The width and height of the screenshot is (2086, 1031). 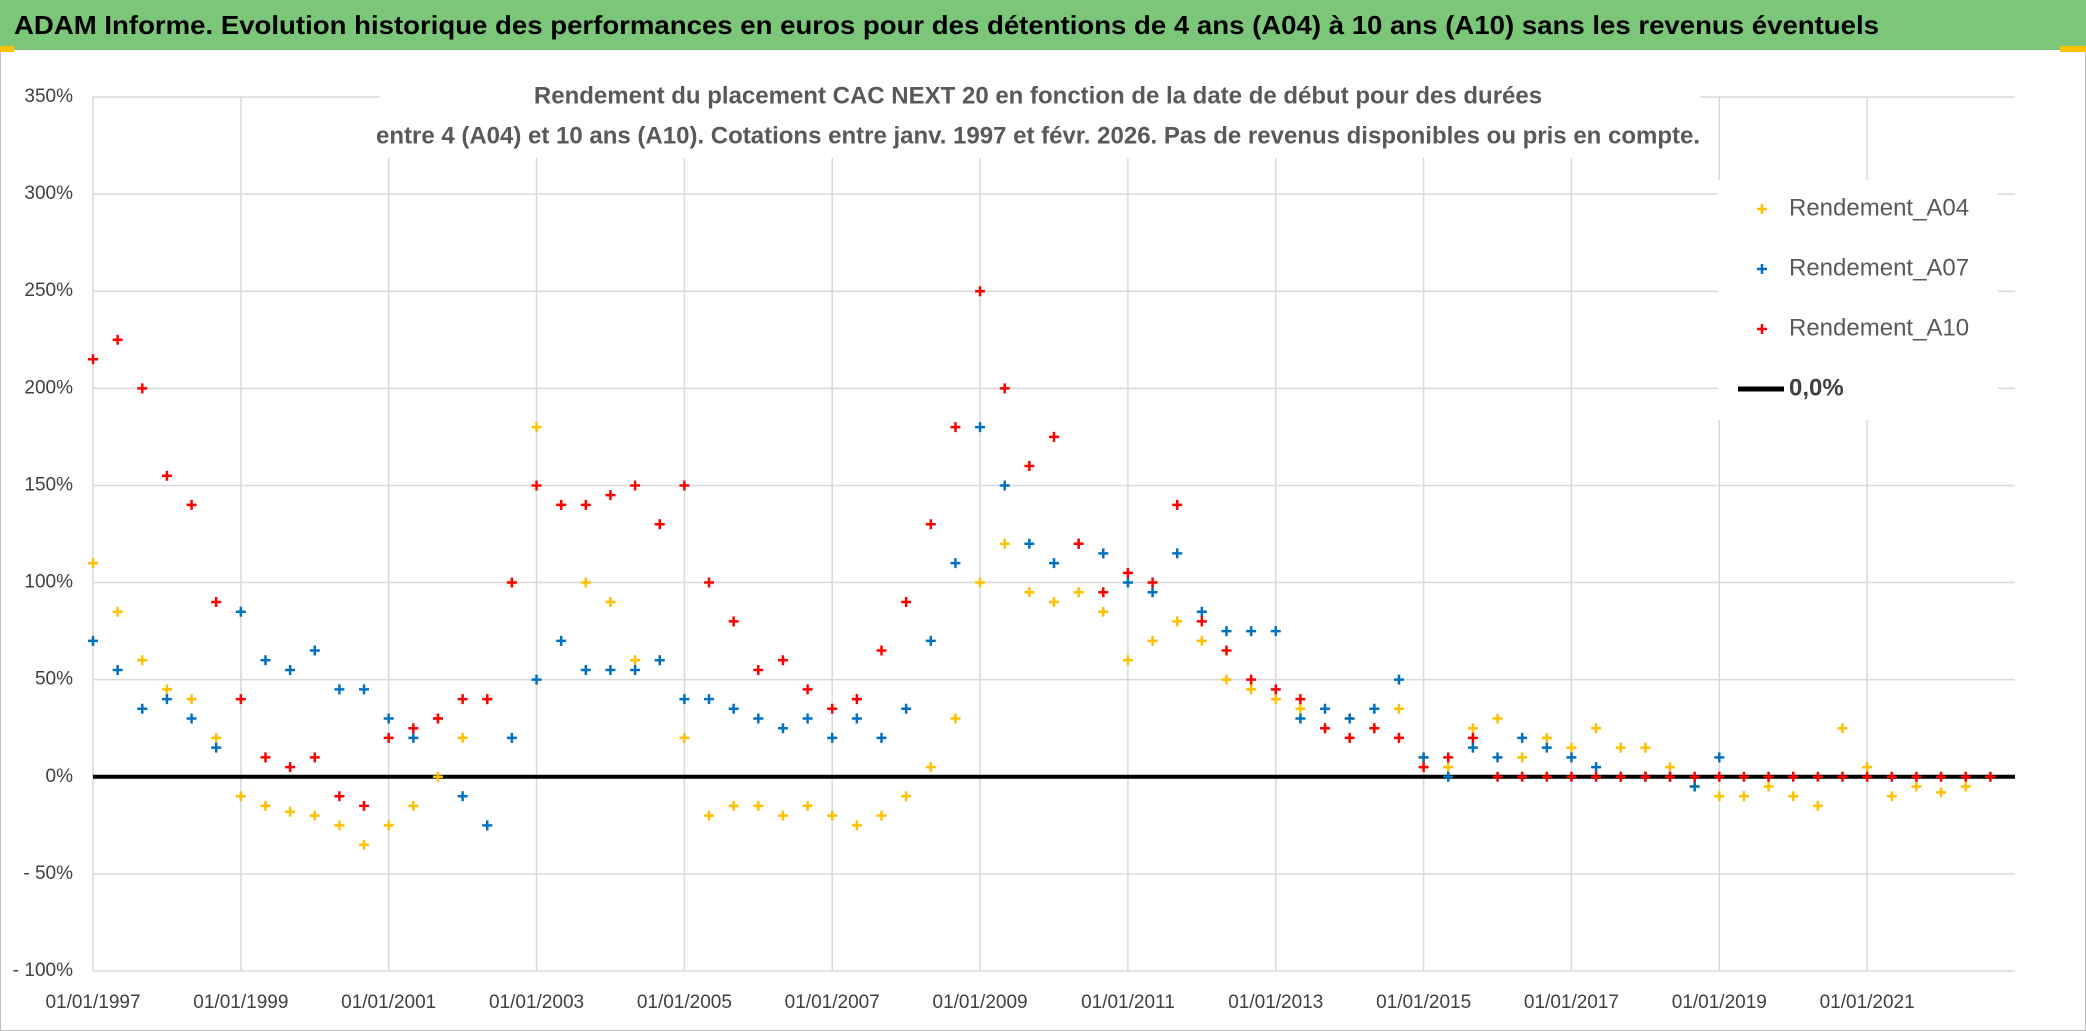 I want to click on y-tick-label: - 50%, so click(x=48, y=873).